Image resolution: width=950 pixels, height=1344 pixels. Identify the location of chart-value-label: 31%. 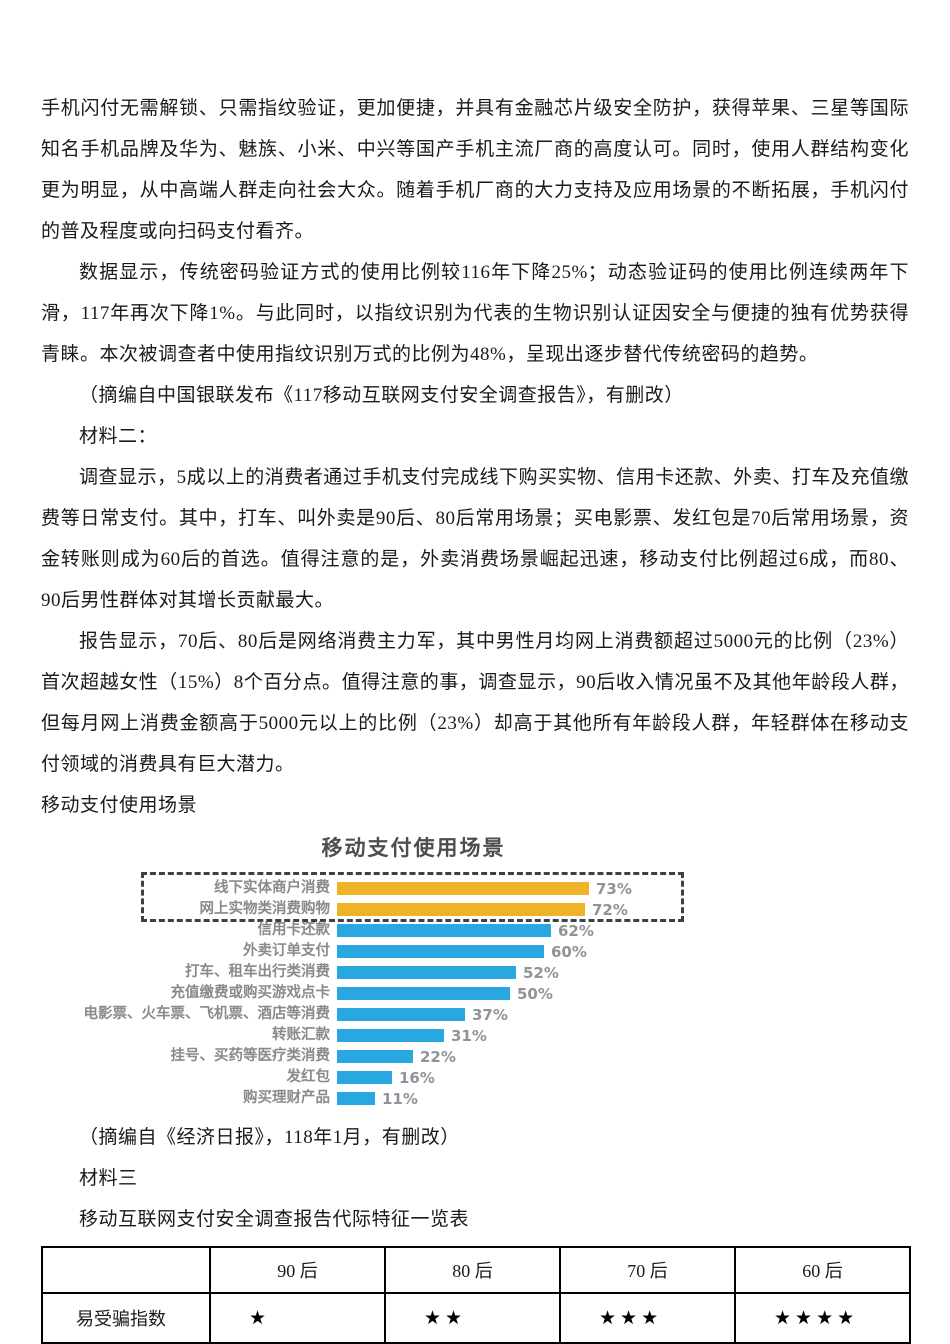
(469, 1035).